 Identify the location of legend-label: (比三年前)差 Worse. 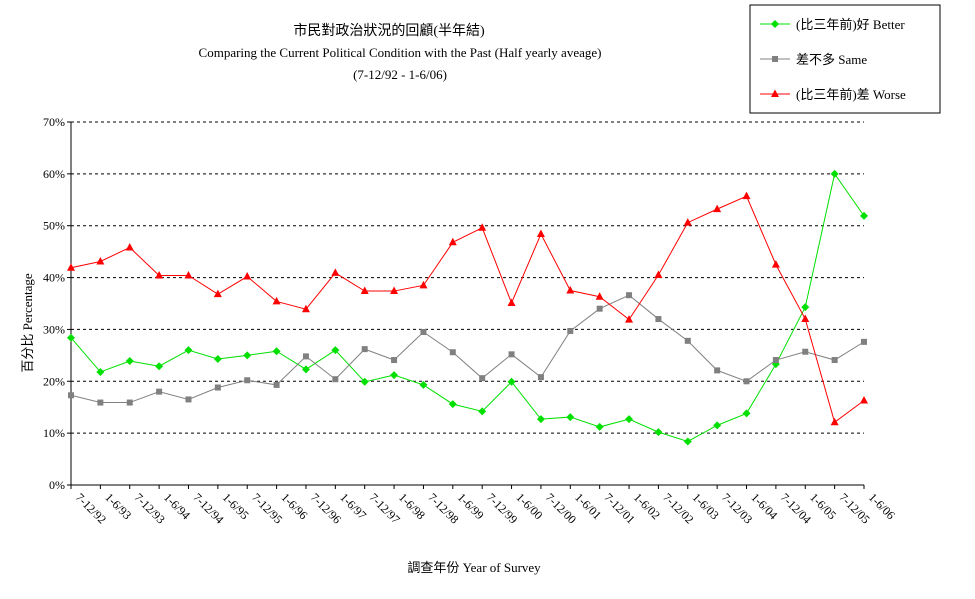
(851, 94).